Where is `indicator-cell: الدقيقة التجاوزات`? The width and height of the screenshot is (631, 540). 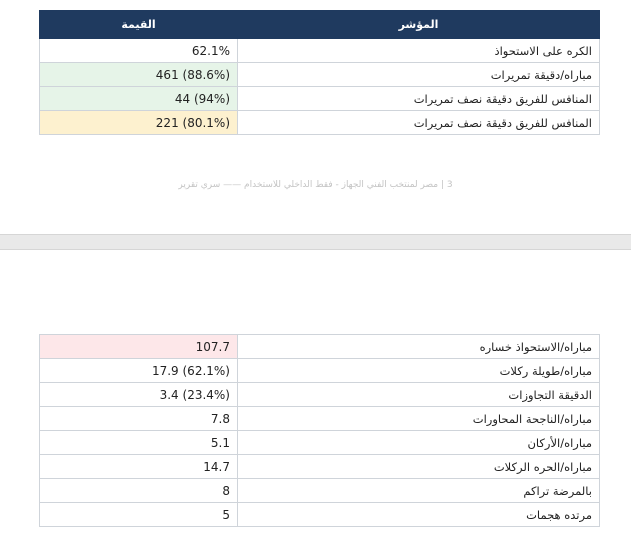
indicator-cell: الدقيقة التجاوزات is located at coordinates (418, 394).